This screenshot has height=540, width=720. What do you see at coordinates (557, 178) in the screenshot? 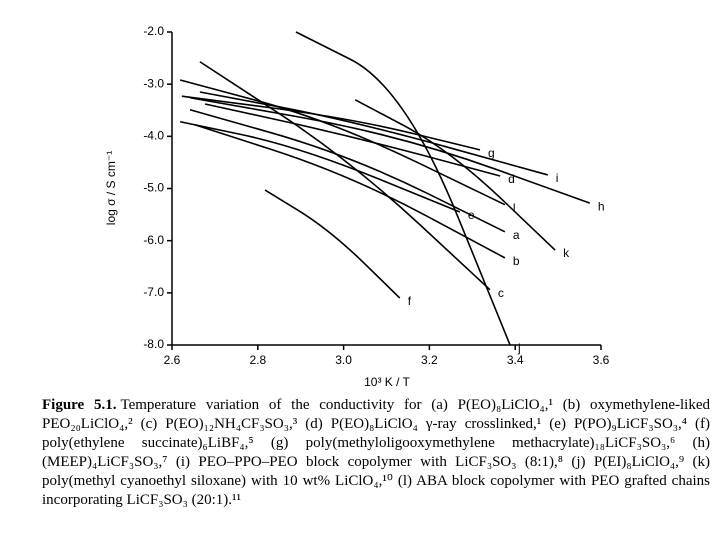
I see `legend-label: i` at bounding box center [557, 178].